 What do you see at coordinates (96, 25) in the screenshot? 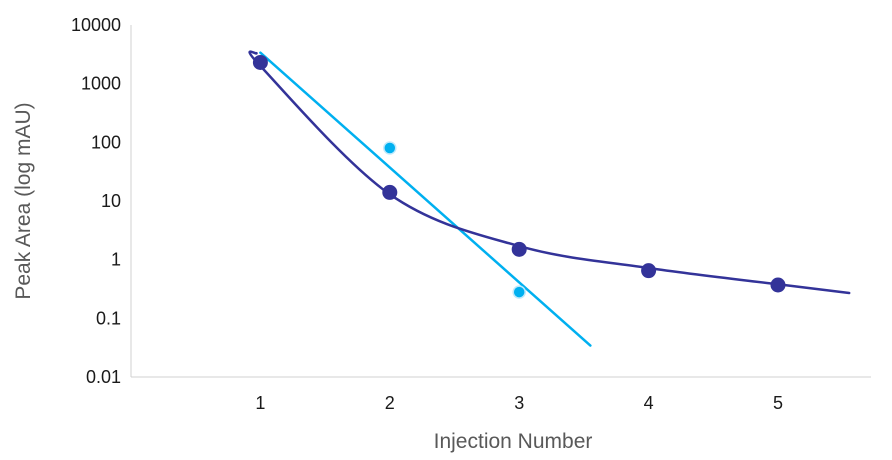
I see `y-tick-label: 10000` at bounding box center [96, 25].